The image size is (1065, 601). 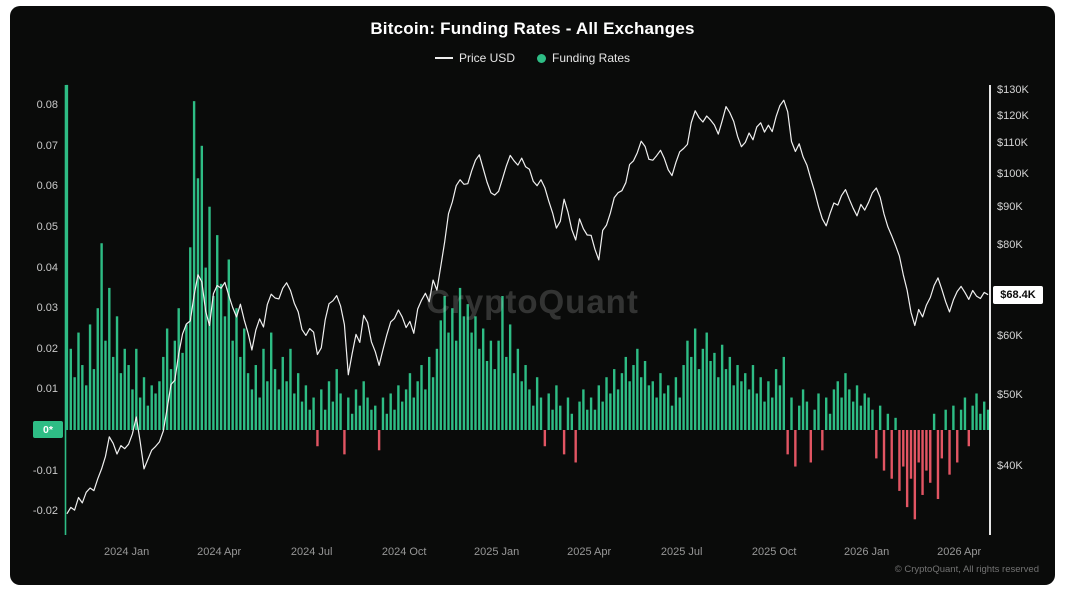 I want to click on zero-axis-badge: 0*, so click(x=48, y=429).